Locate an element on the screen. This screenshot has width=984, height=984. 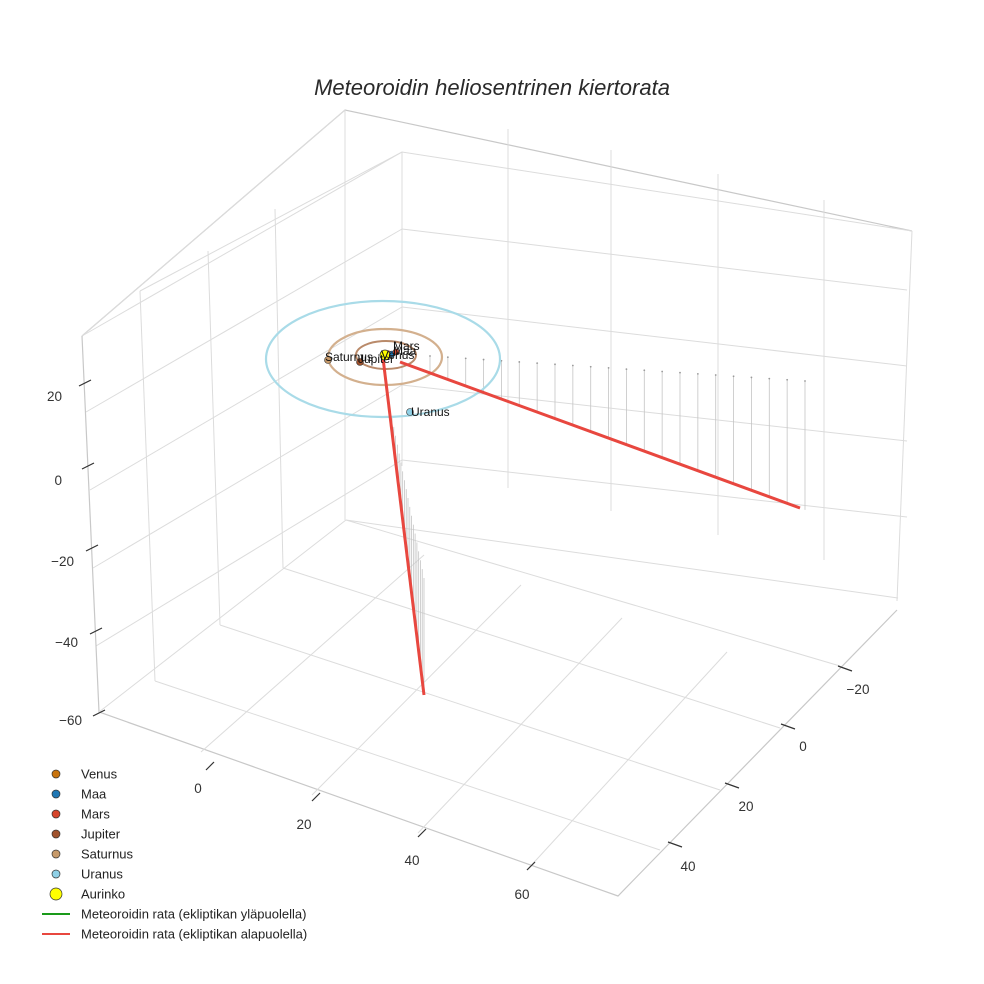
x-axis-ticks: 0 20 40 60 is located at coordinates (361, 841).